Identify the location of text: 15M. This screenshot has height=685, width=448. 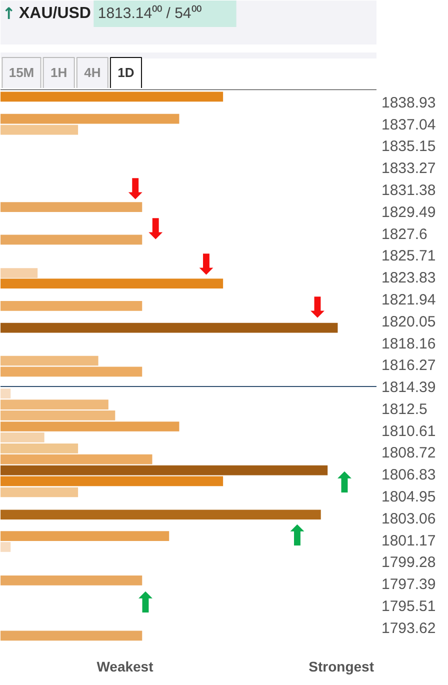
(21, 72).